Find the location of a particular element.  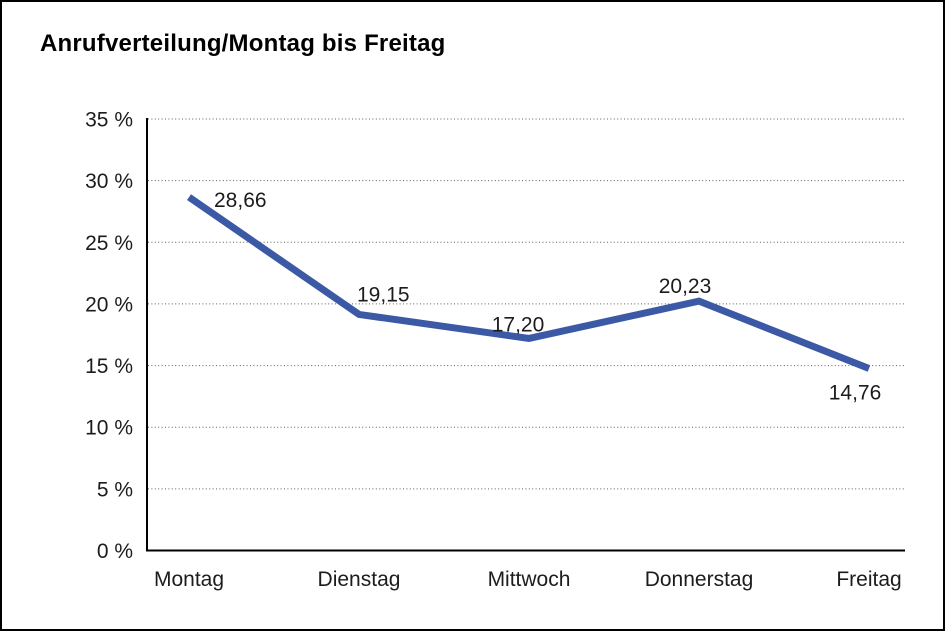

data-label-donnerstag: 20,23 is located at coordinates (685, 286).